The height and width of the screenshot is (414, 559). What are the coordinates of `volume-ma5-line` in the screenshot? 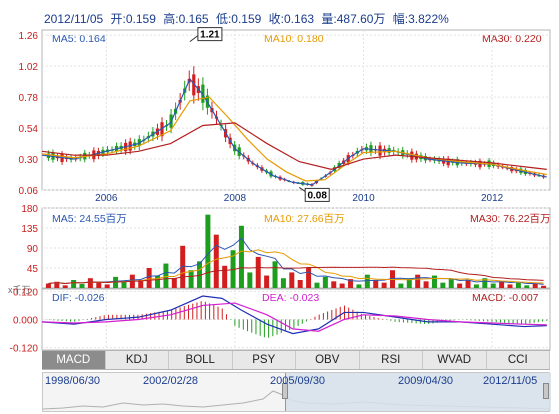 It's located at (296, 261).